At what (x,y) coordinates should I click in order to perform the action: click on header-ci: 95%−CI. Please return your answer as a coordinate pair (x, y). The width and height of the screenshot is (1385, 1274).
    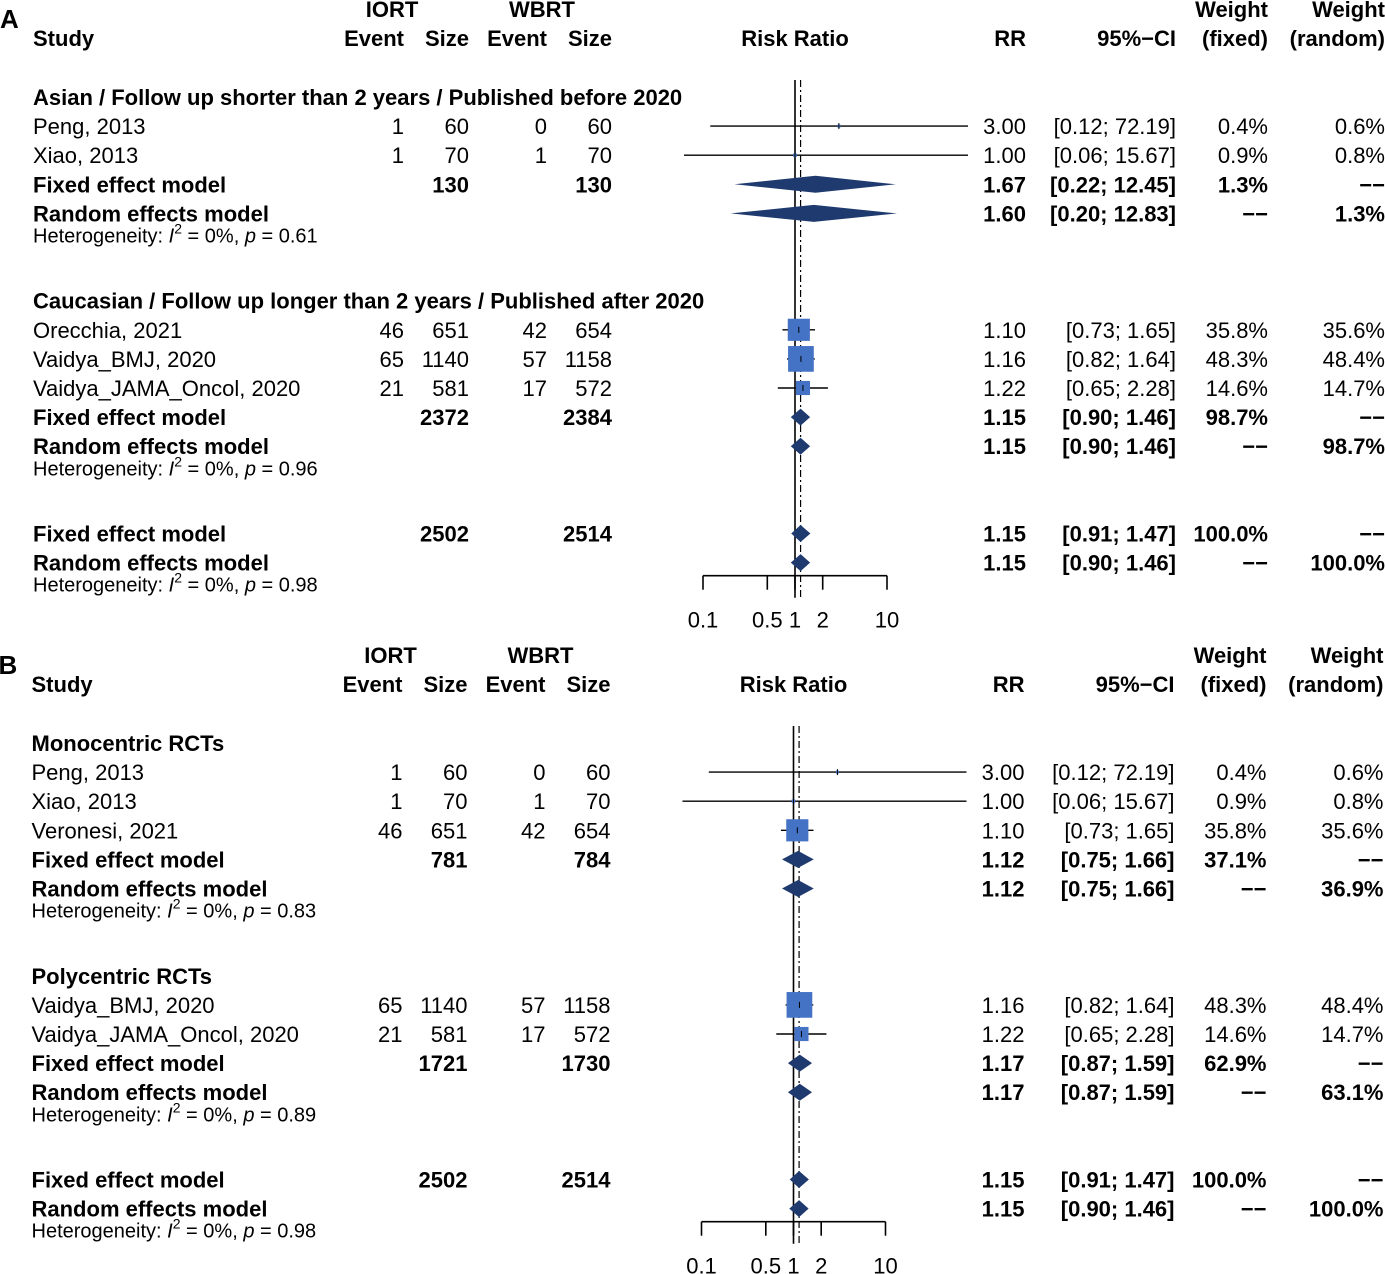
    Looking at the image, I should click on (1136, 38).